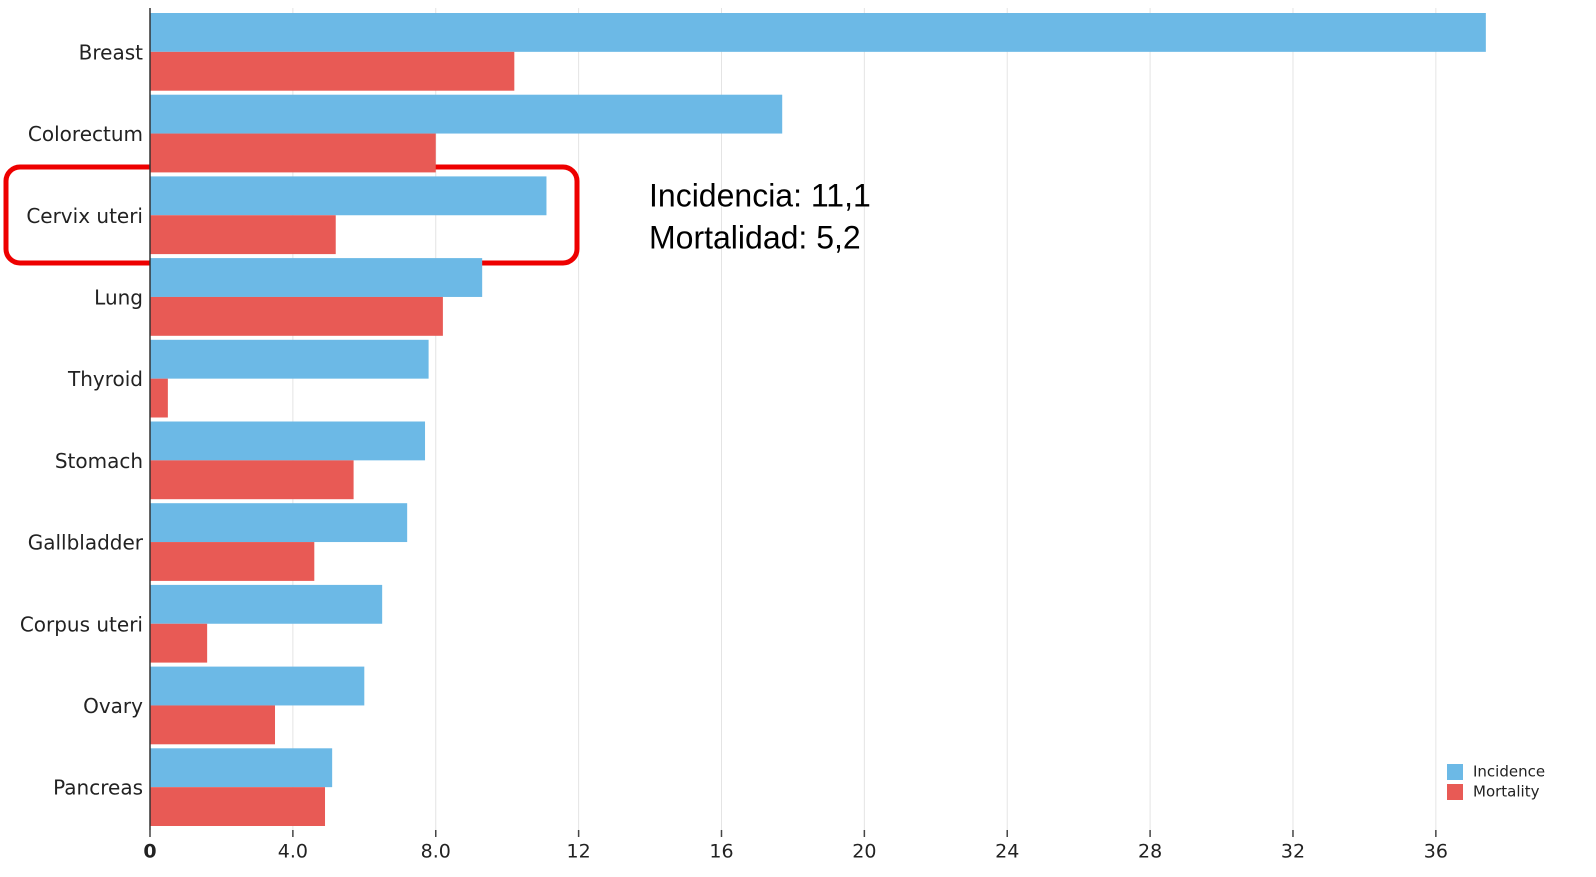  I want to click on x-tick-label: 24, so click(1007, 852).